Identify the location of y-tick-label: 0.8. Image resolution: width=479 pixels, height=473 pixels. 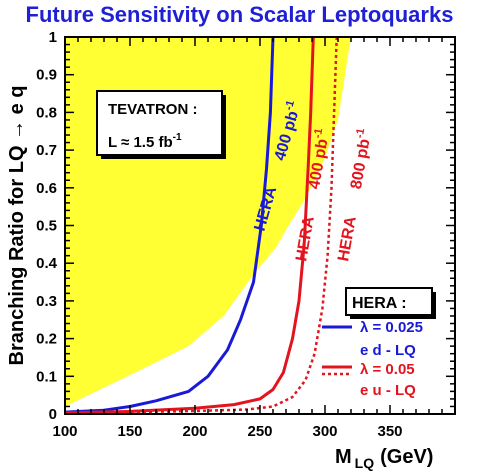
(46, 112).